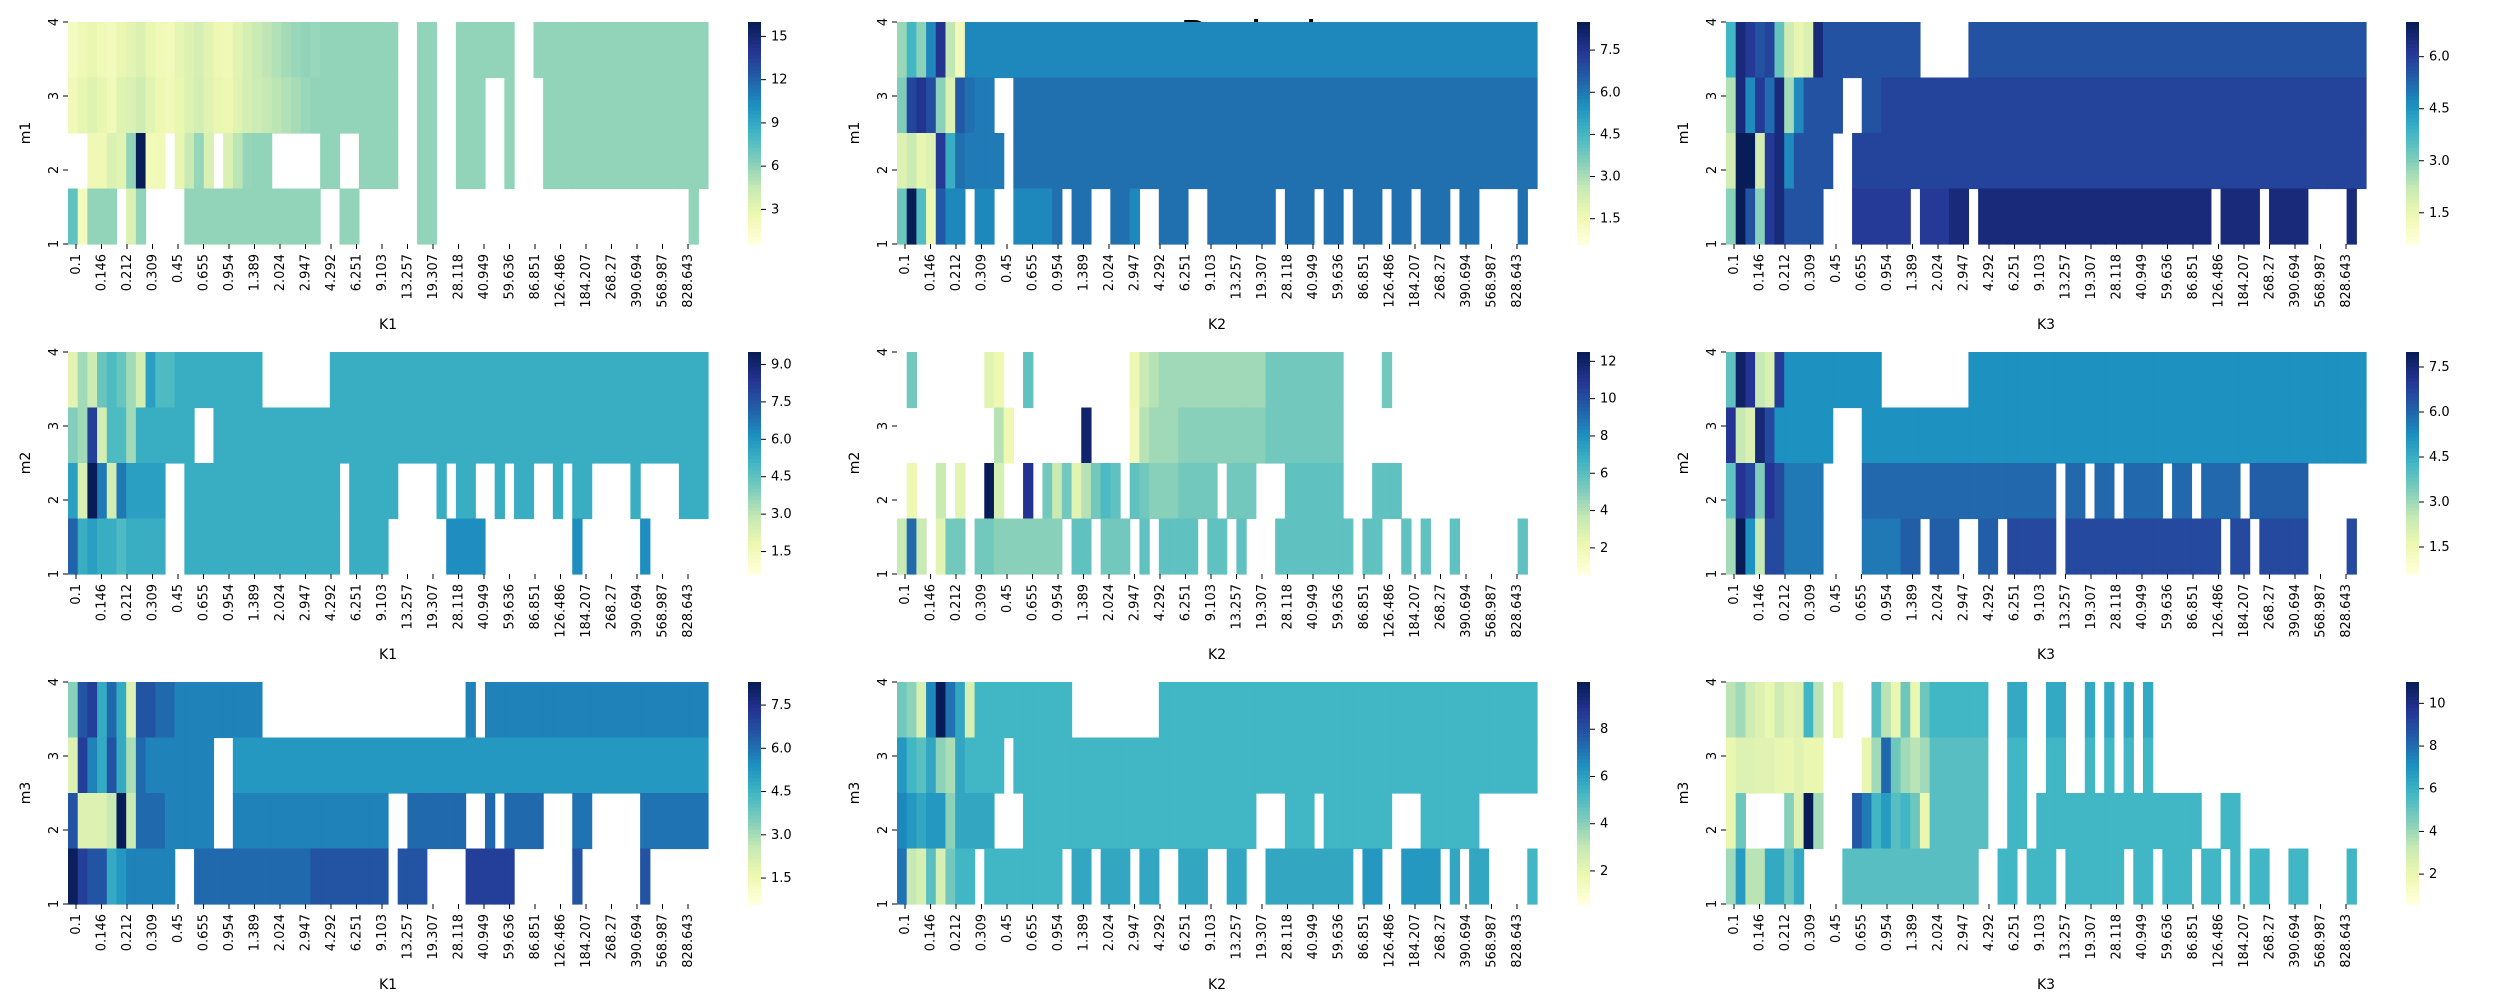 The height and width of the screenshot is (1000, 2500). I want to click on x-tick-label: 86.851, so click(535, 607).